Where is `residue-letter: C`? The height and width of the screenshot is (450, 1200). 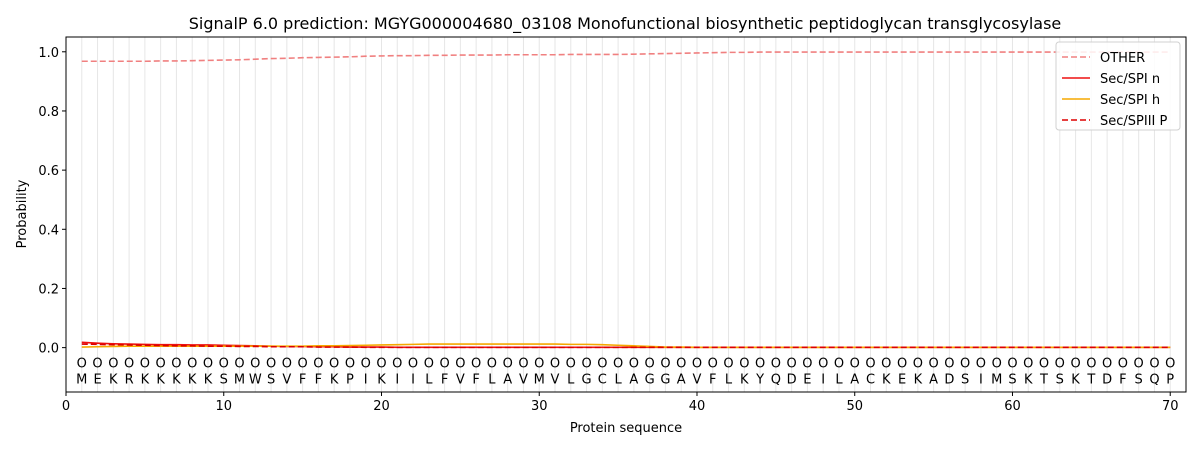
residue-letter: C is located at coordinates (870, 380).